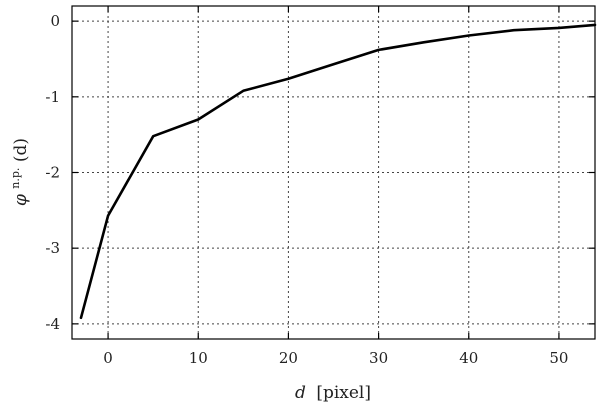 The width and height of the screenshot is (600, 407). I want to click on x-axis-label: d [pixel], so click(333, 393).